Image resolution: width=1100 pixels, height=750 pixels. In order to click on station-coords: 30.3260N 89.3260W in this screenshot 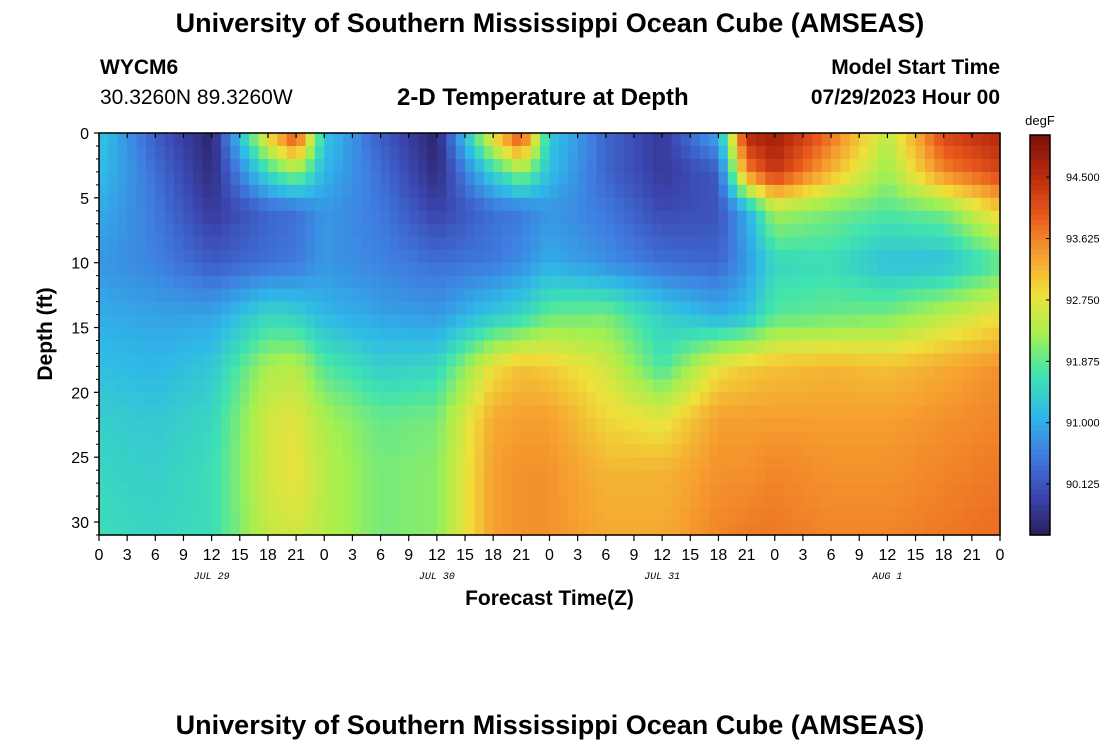, I will do `click(196, 97)`.